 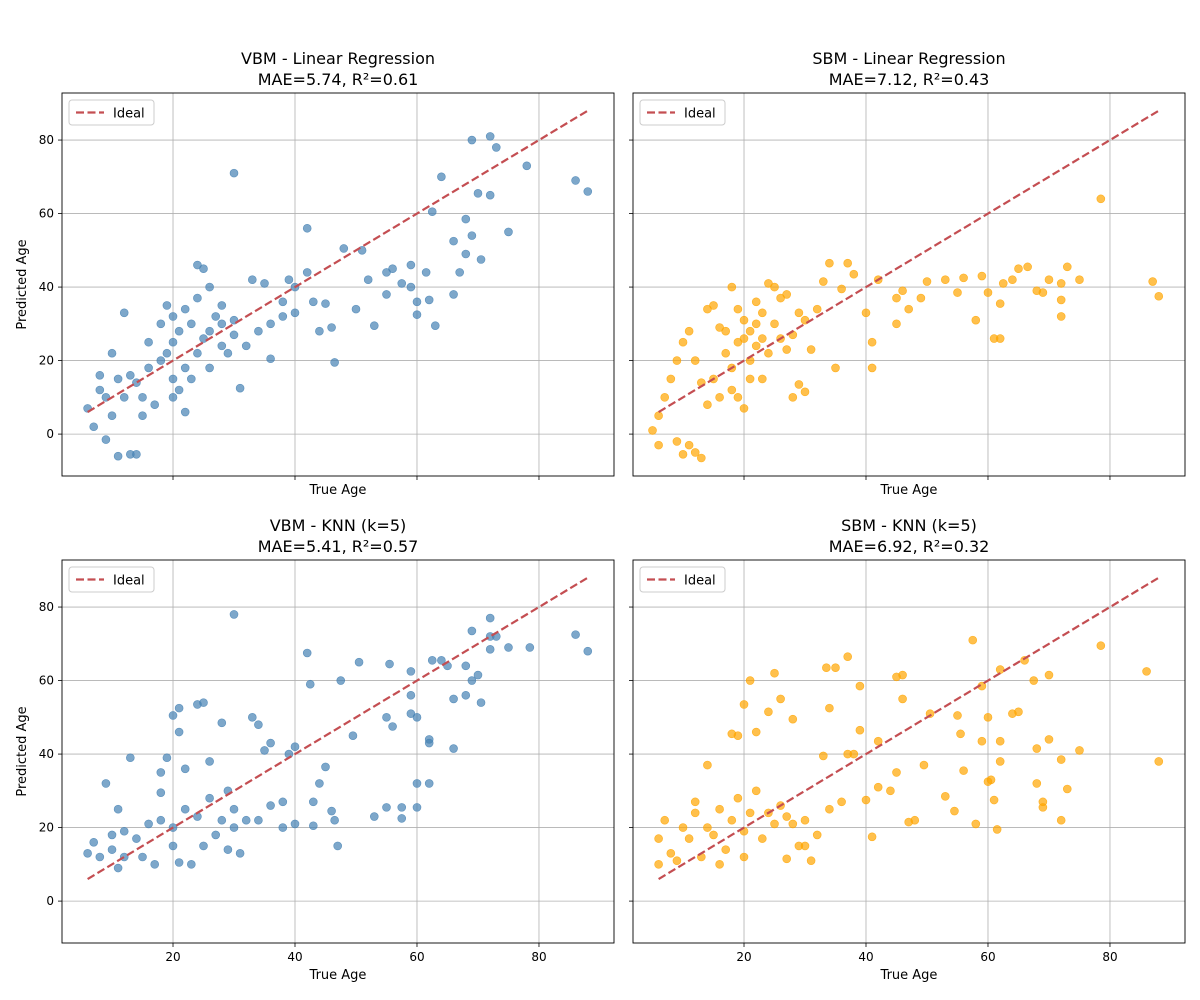 I want to click on legend-label: Ideal, so click(x=129, y=114).